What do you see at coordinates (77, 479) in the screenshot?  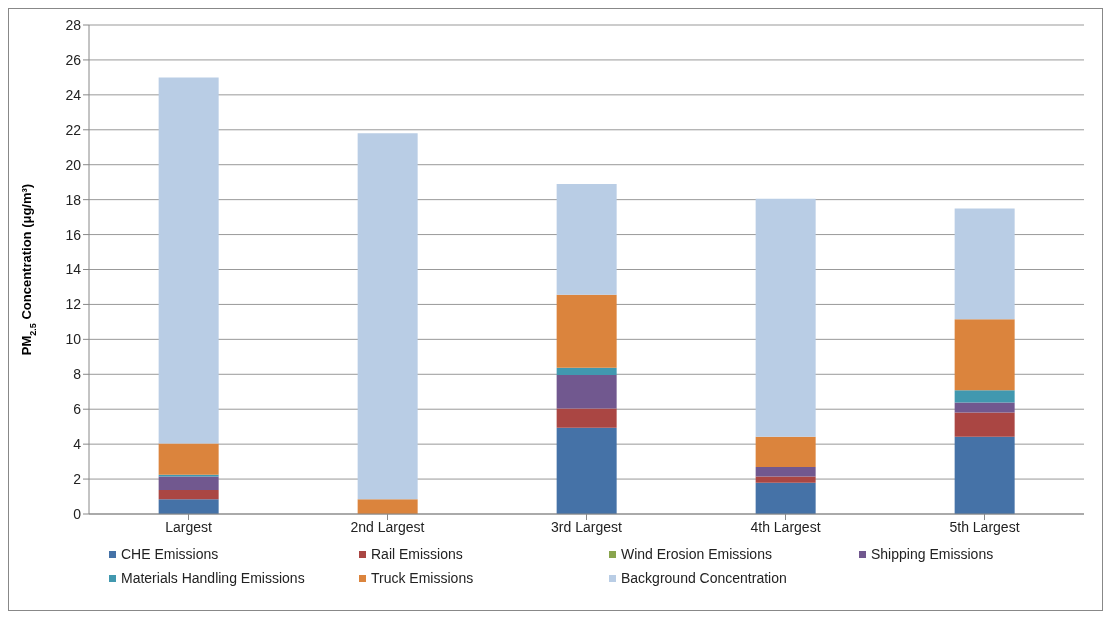 I see `y-tick-label: 2` at bounding box center [77, 479].